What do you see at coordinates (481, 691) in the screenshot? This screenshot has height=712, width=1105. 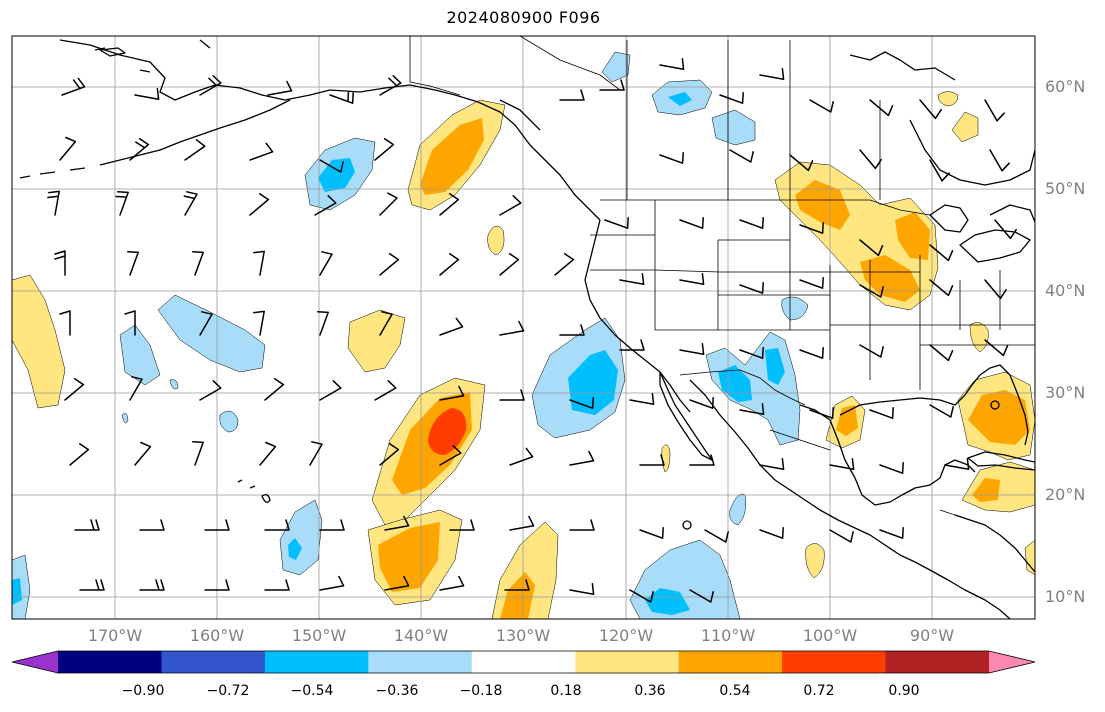 I see `colorbar-tick-label: −0.18` at bounding box center [481, 691].